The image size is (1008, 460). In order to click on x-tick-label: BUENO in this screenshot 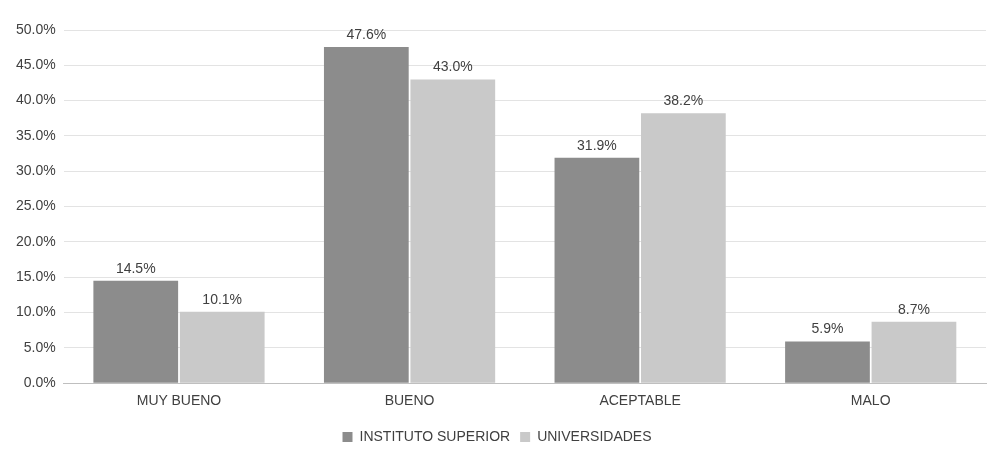, I will do `click(409, 400)`.